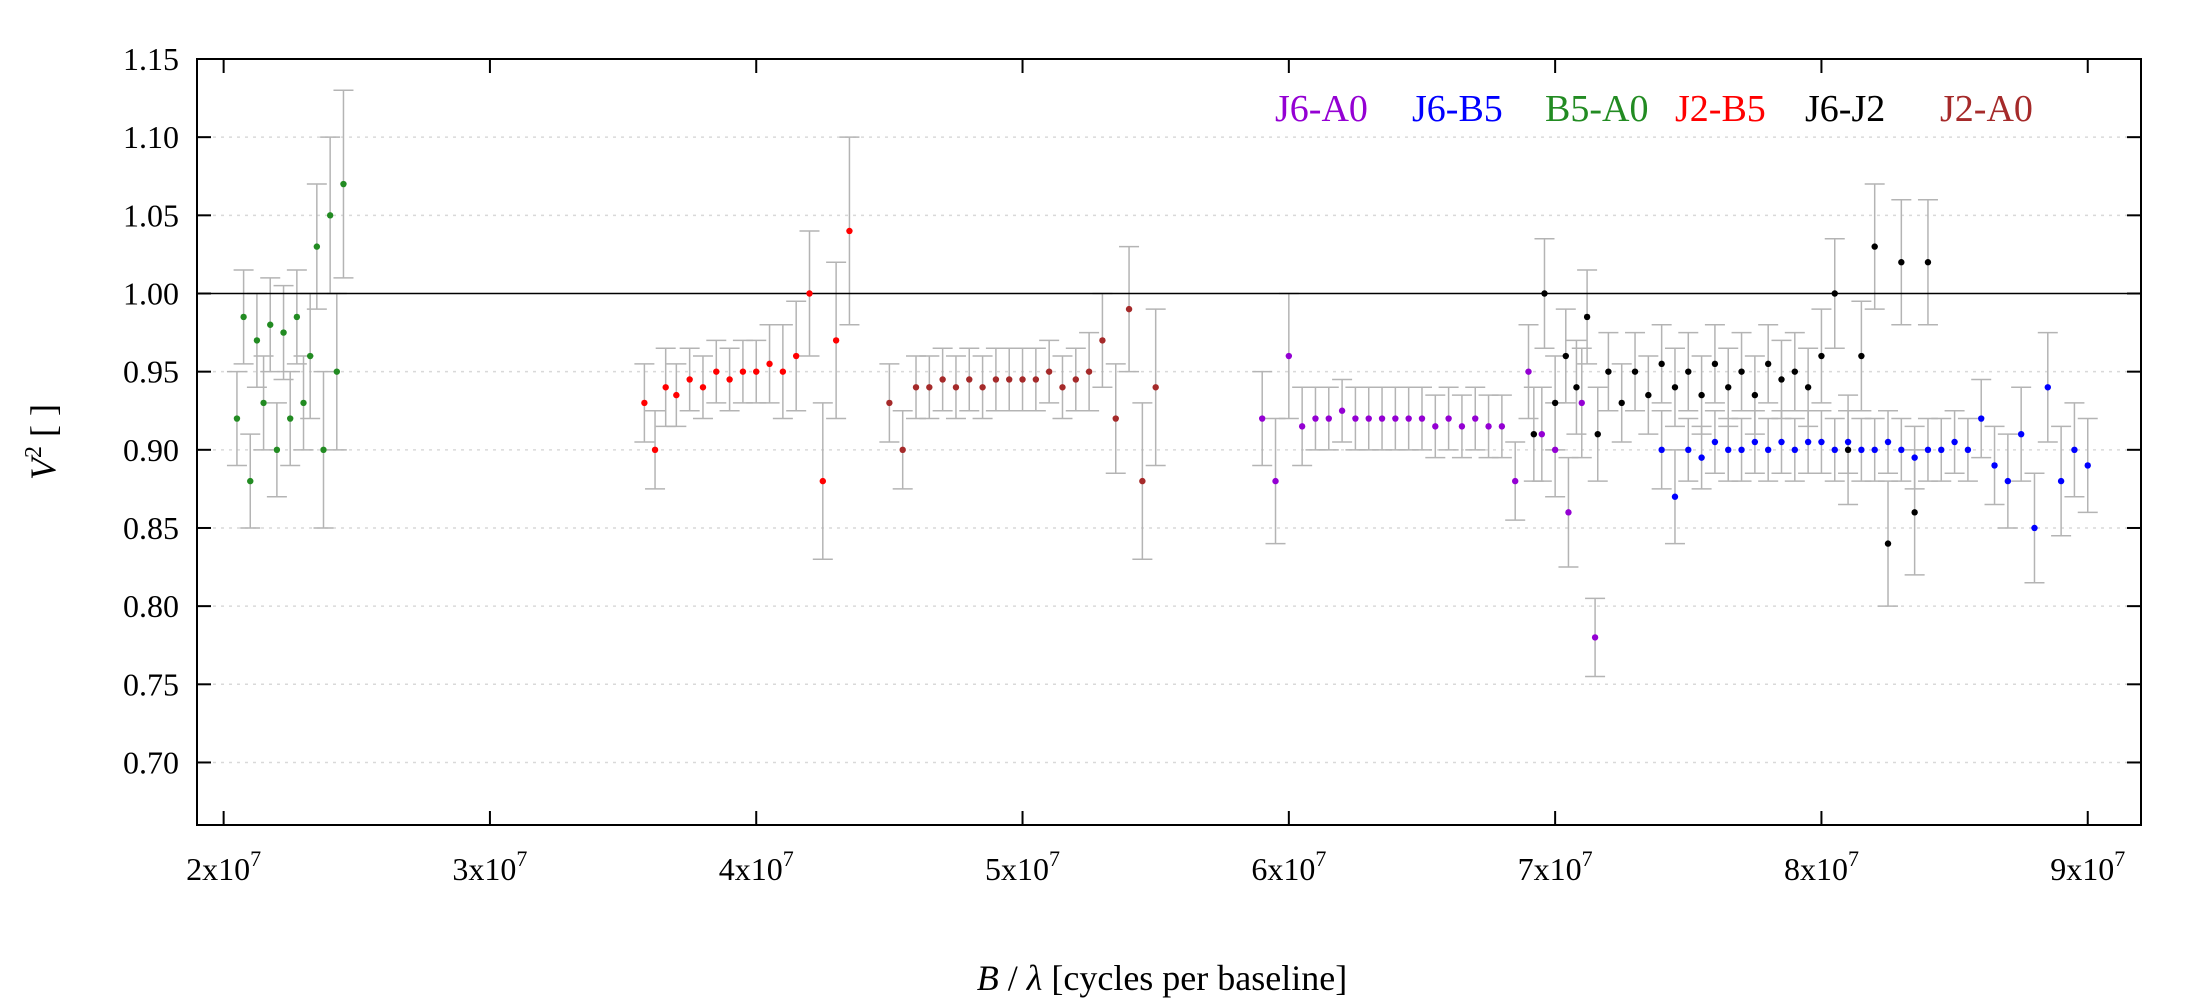 This screenshot has width=2200, height=1000. Describe the element at coordinates (43, 425) in the screenshot. I see `y-axis-unit: [ ]` at that location.